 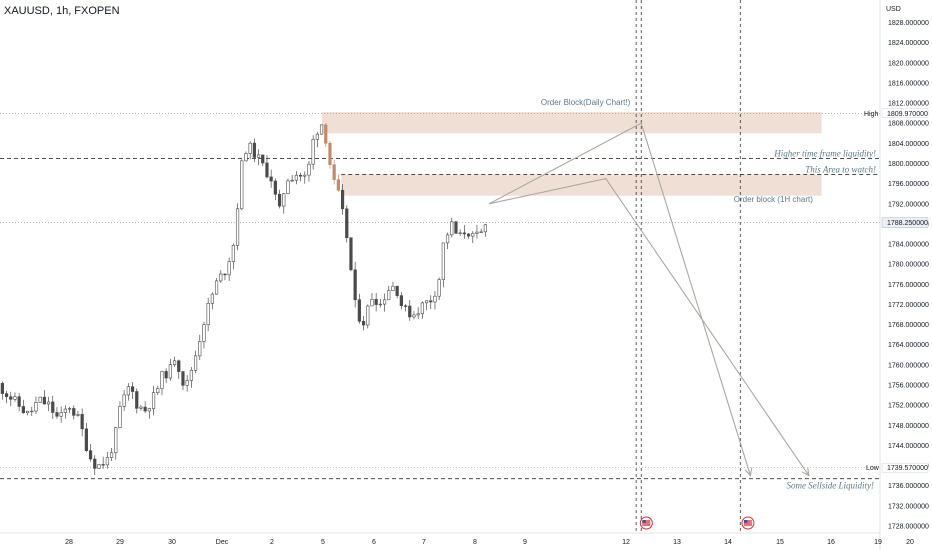 I want to click on time-axis: 28 29 30 Dec 2 5 6 7 8 9 12 13 14 15 16 19 20, so click(x=457, y=539).